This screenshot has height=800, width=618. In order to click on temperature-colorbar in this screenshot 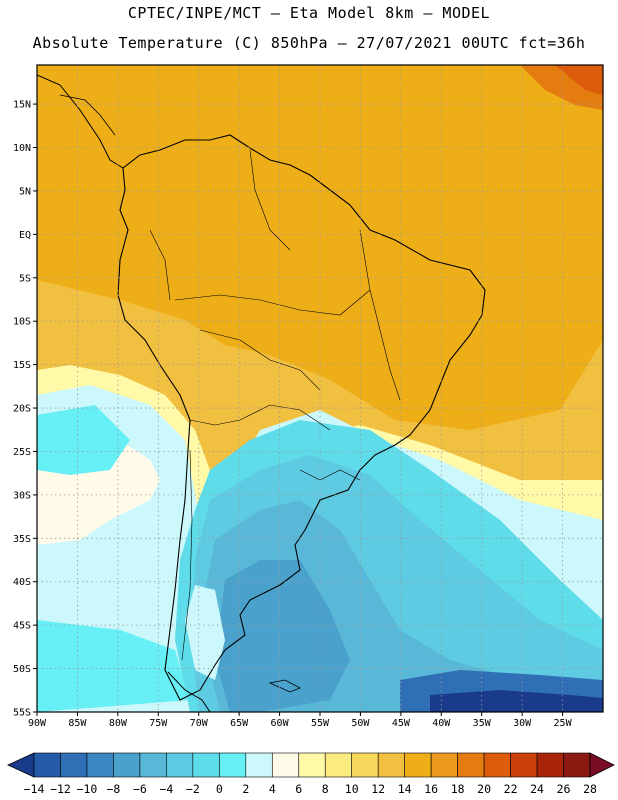, I will do `click(311, 765)`.